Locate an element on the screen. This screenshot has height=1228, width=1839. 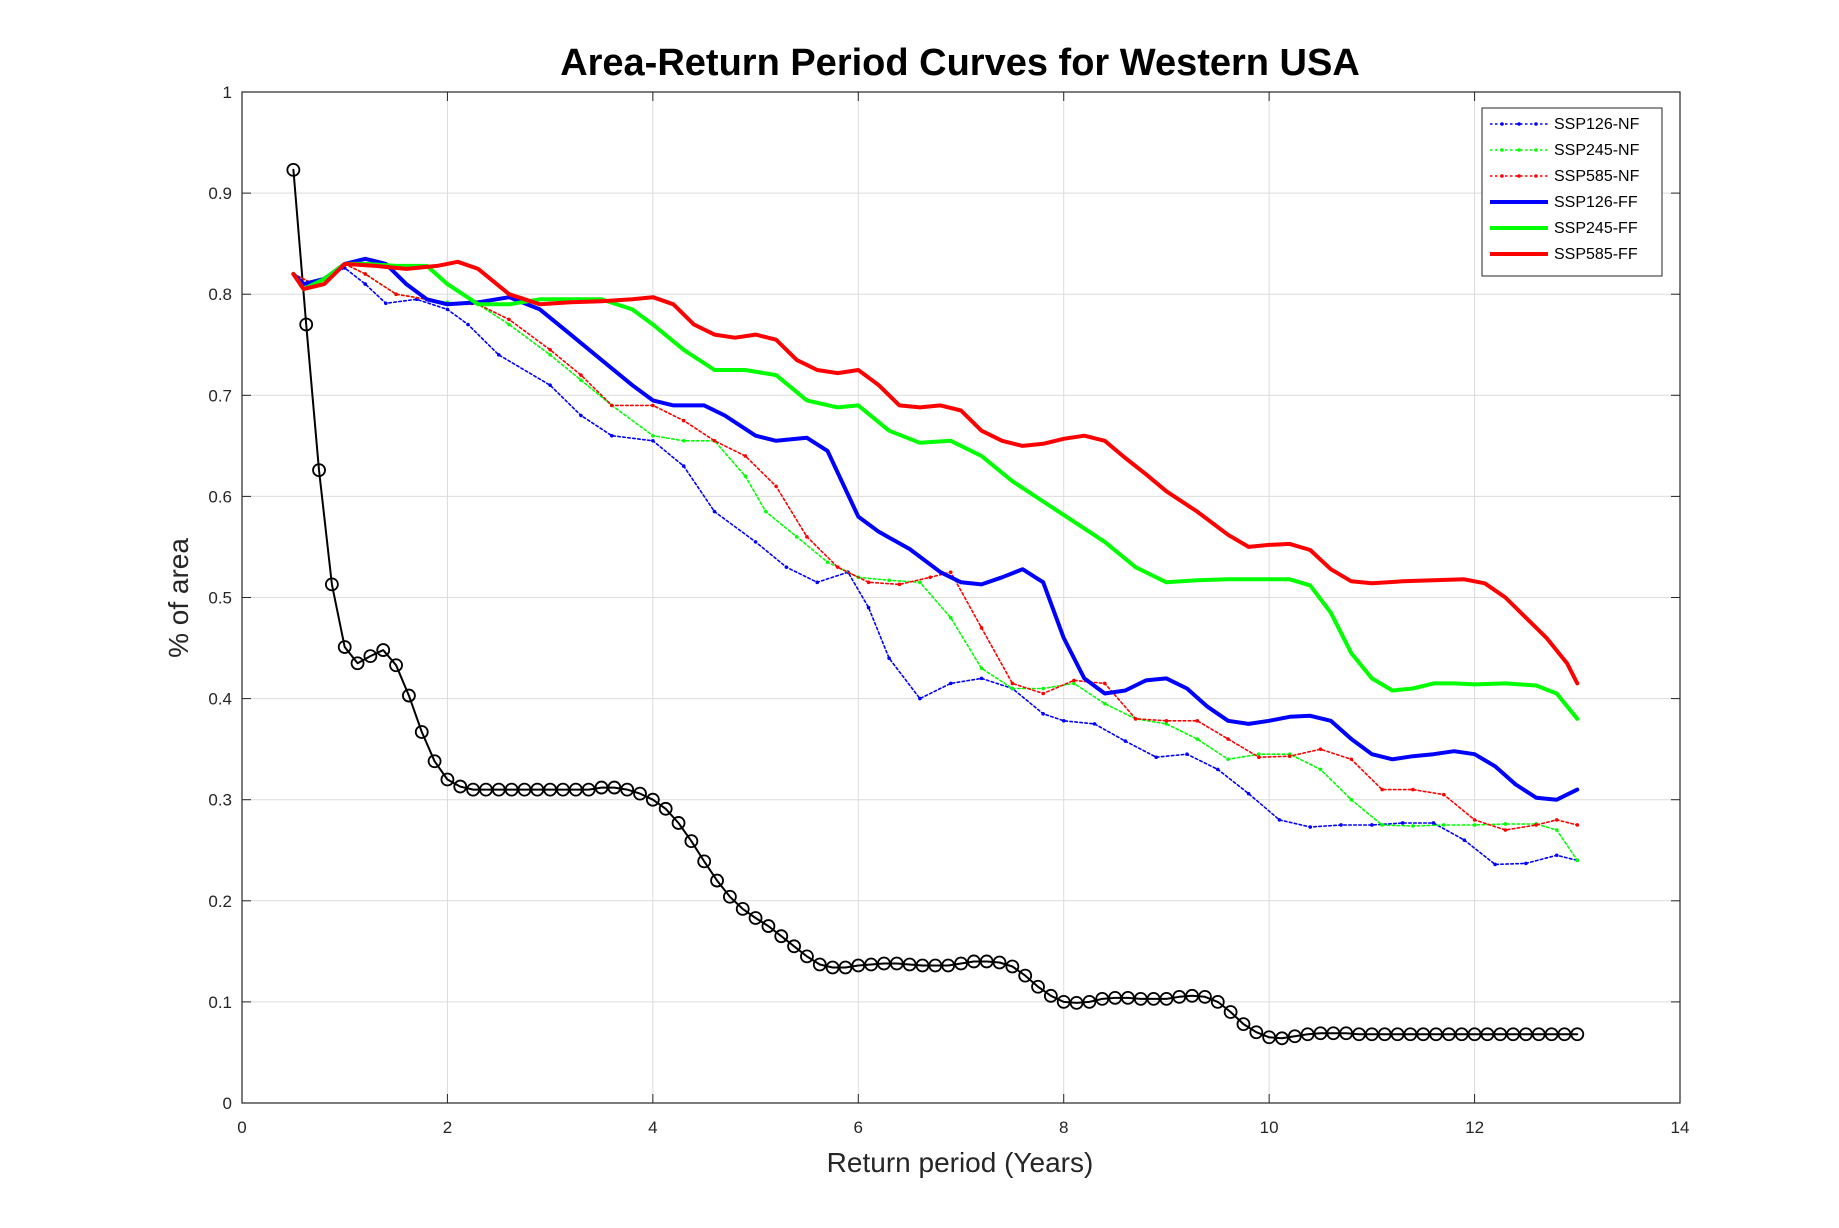
y-tick-label: 0.1 is located at coordinates (220, 1002).